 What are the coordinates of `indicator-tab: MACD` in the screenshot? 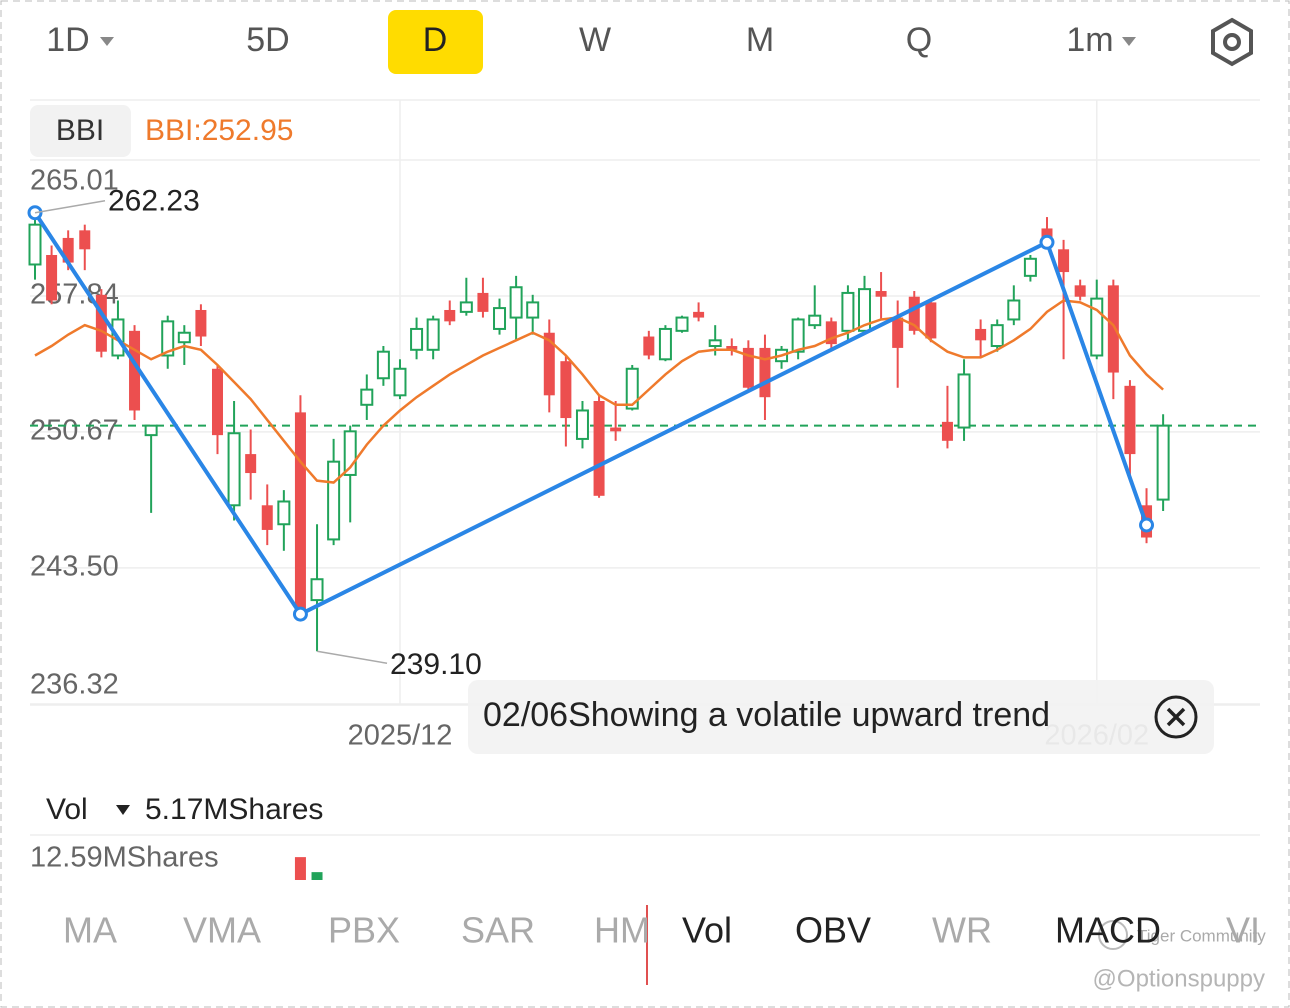 It's located at (1108, 930).